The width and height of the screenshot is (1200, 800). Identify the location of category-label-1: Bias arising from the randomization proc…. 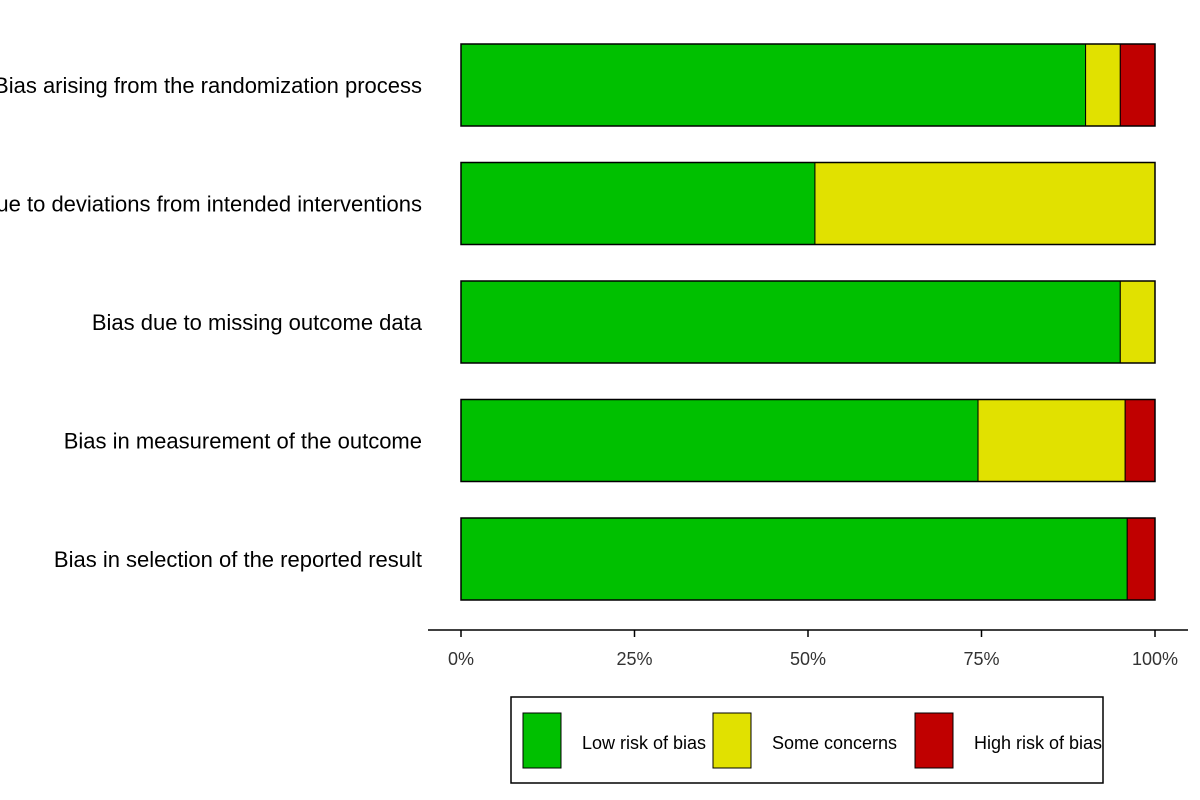
(211, 85).